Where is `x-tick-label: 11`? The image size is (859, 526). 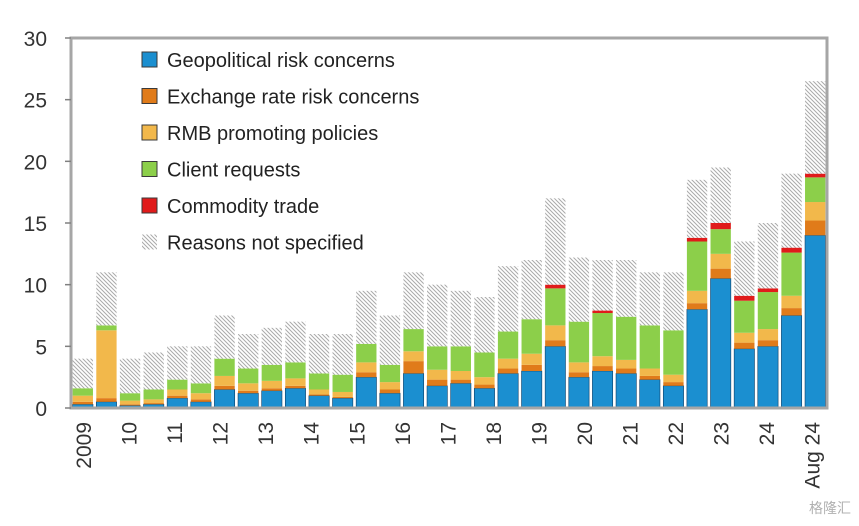 x-tick-label: 11 is located at coordinates (175, 433).